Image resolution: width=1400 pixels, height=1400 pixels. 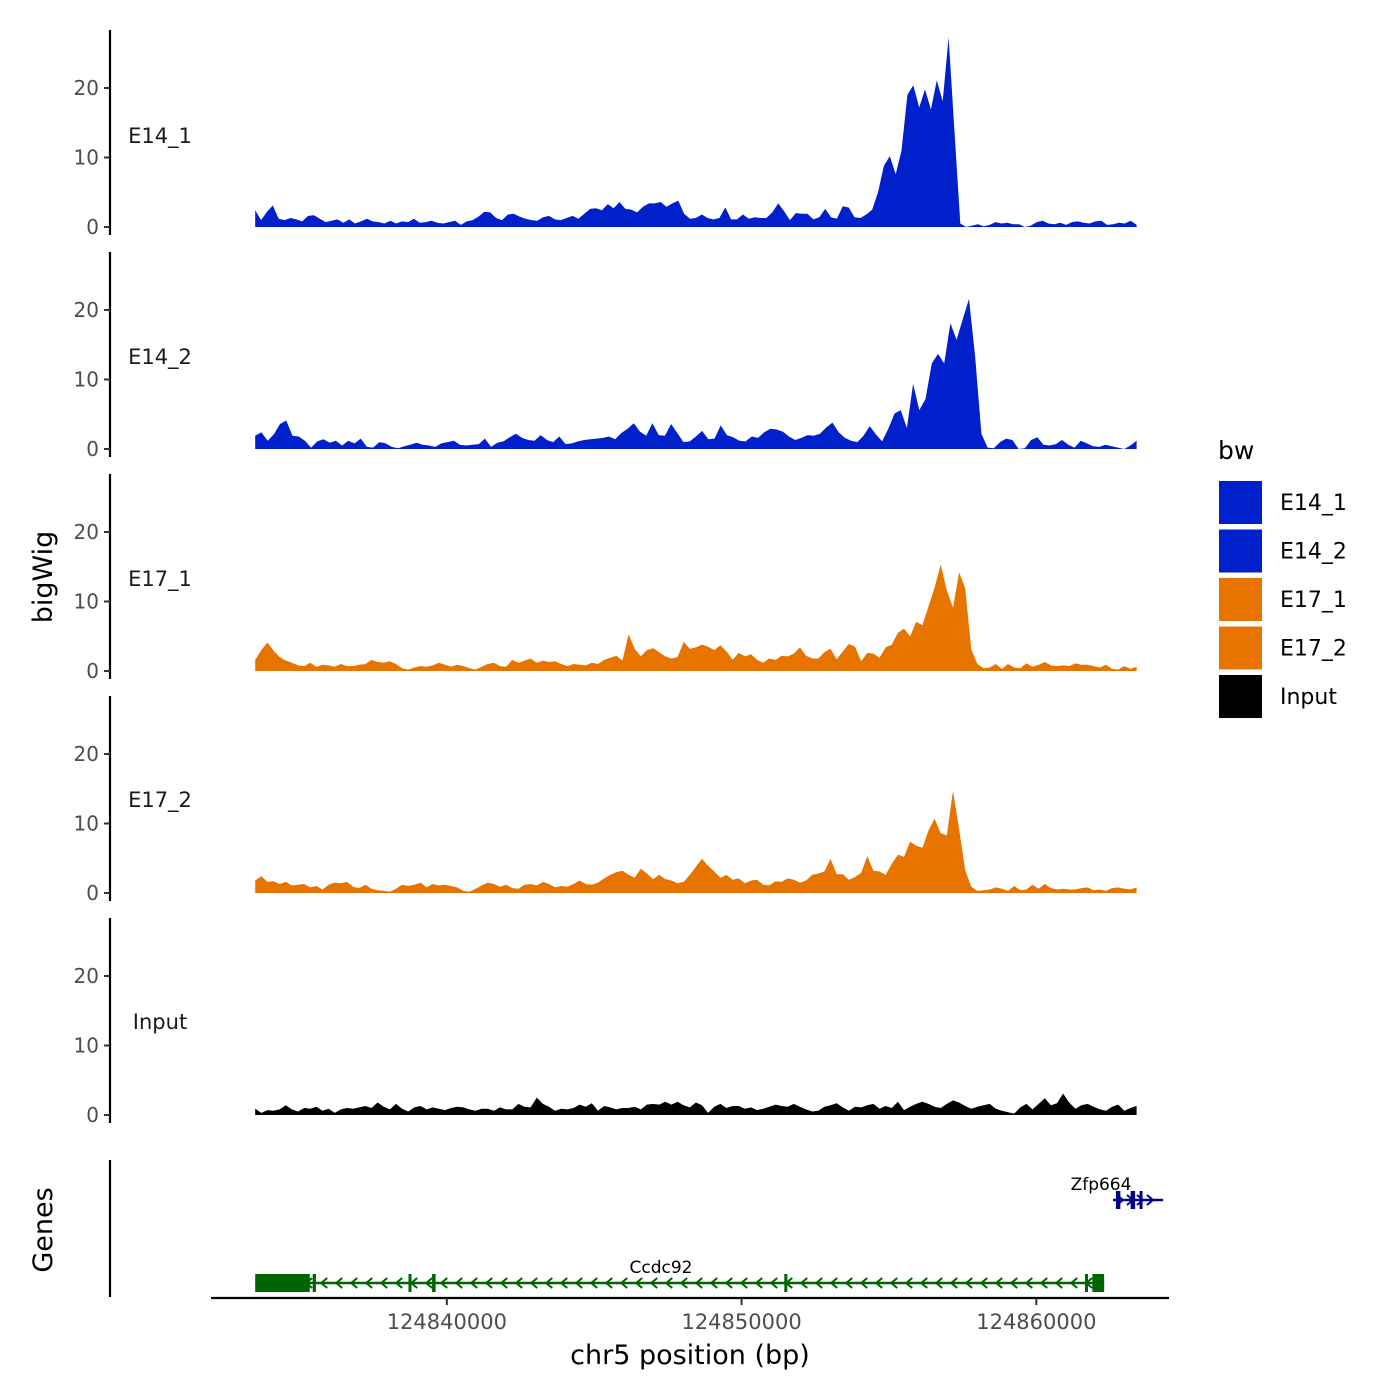 I want to click on x-axis-label: chr5 position (bp), so click(x=690, y=1355).